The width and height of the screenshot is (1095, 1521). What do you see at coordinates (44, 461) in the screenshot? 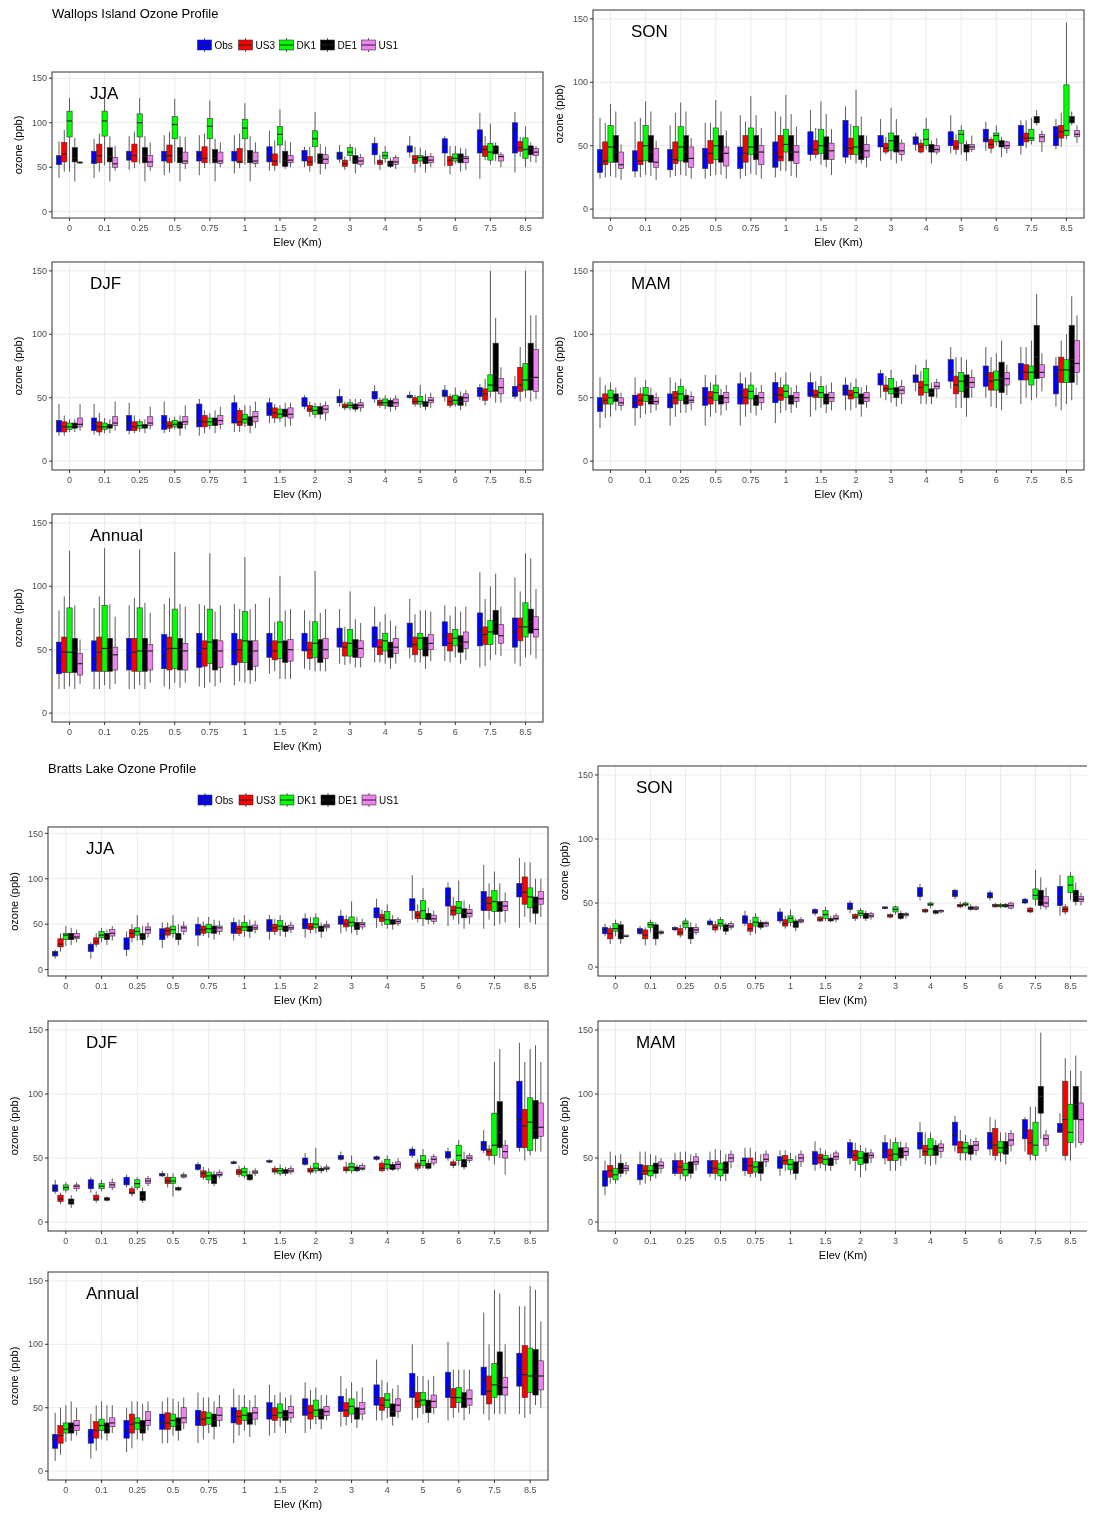
I see `y-tick-label: 0` at bounding box center [44, 461].